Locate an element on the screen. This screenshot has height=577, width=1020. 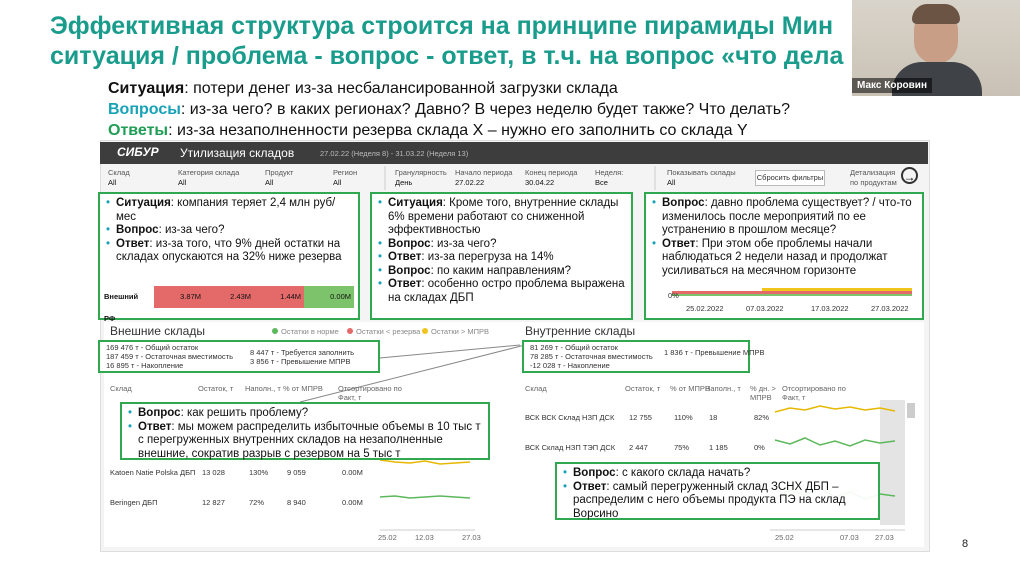
filter-label: Склад is located at coordinates (119, 172).